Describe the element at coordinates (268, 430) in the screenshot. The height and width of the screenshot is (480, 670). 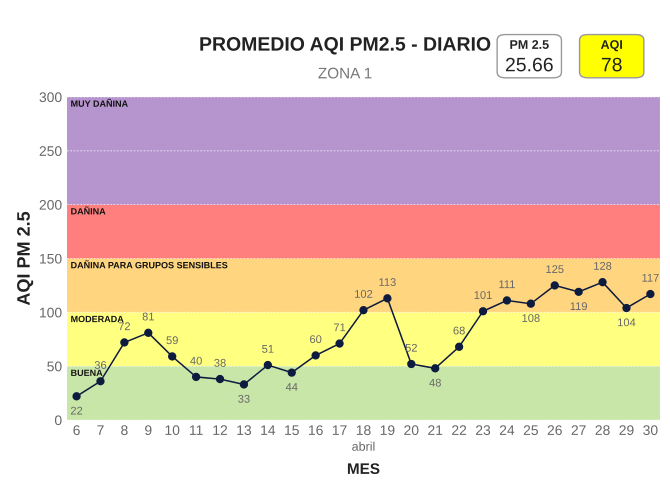
I see `x-tick-label: 14` at that location.